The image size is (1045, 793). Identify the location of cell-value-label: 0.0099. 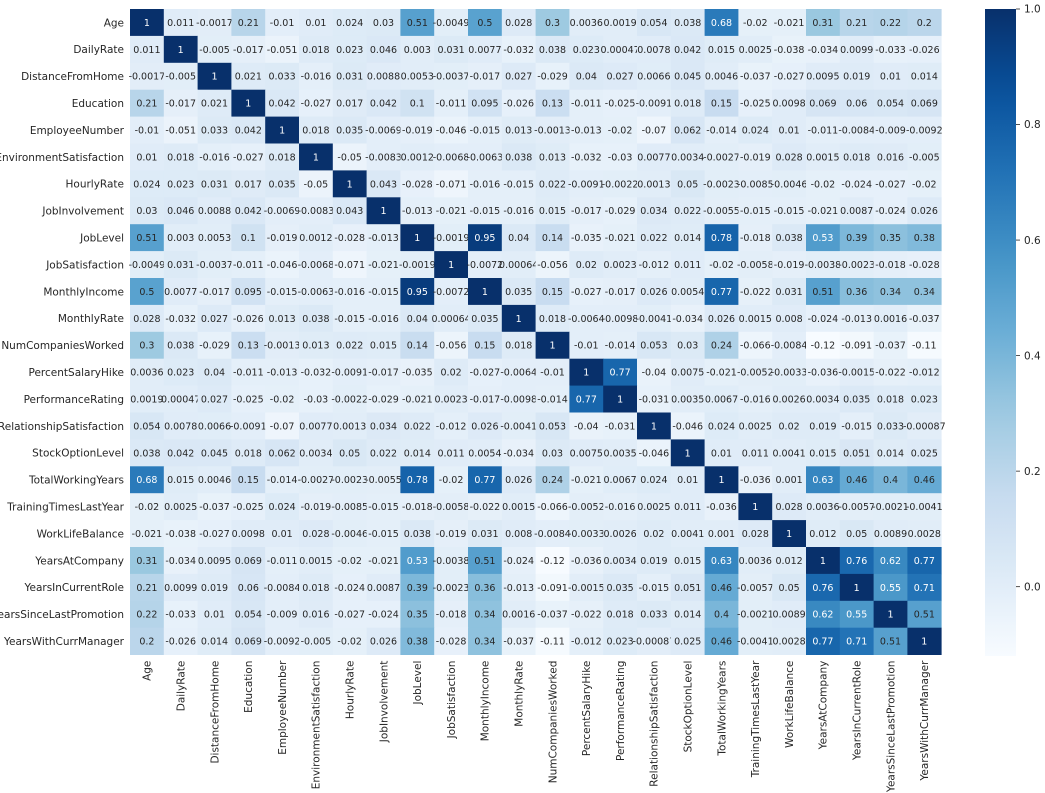
(856, 50).